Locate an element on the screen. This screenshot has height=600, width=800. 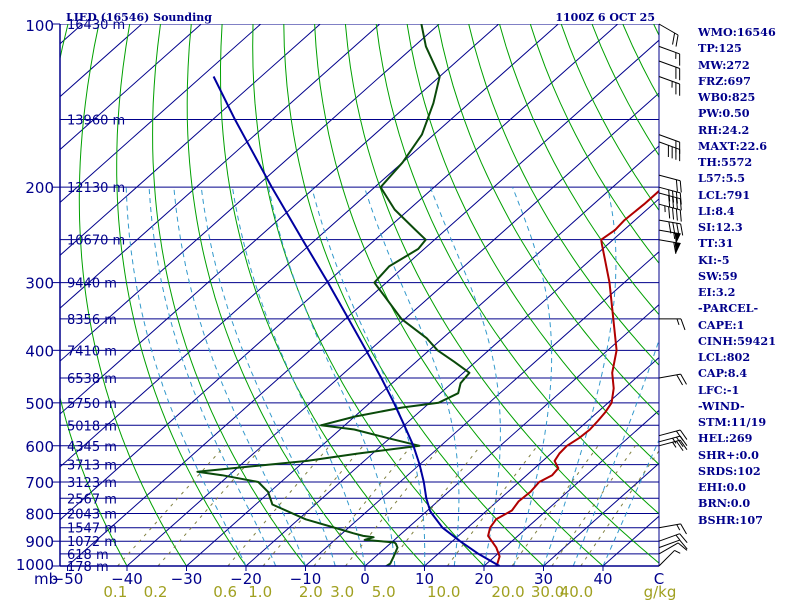
height-label: 2043 m is located at coordinates (92, 514).